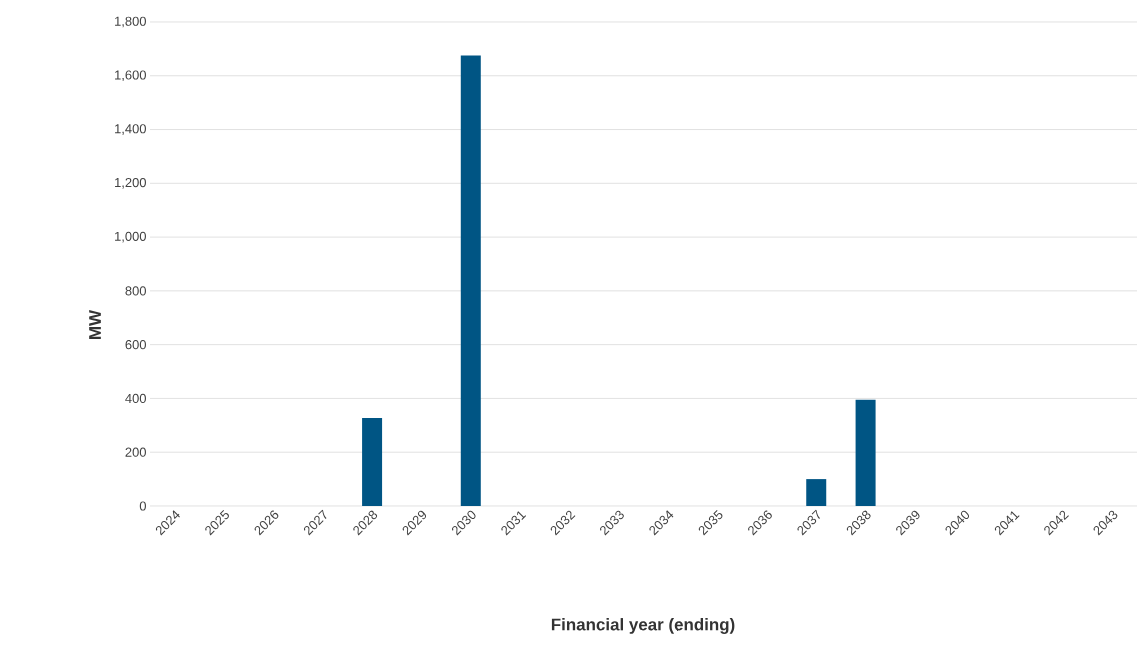  I want to click on y-tick-label: 0, so click(142, 506).